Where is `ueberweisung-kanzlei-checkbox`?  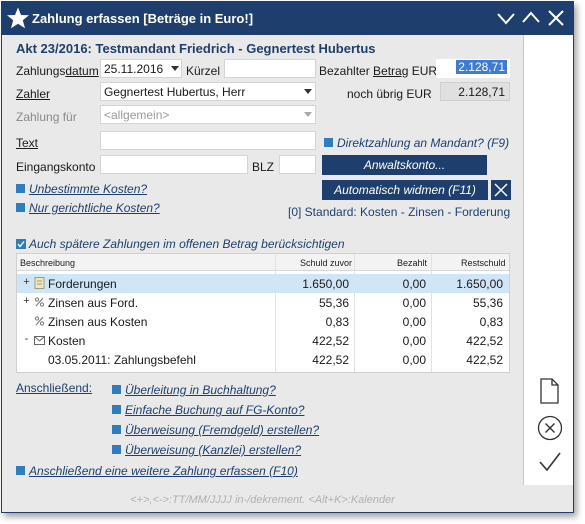 ueberweisung-kanzlei-checkbox is located at coordinates (116, 449).